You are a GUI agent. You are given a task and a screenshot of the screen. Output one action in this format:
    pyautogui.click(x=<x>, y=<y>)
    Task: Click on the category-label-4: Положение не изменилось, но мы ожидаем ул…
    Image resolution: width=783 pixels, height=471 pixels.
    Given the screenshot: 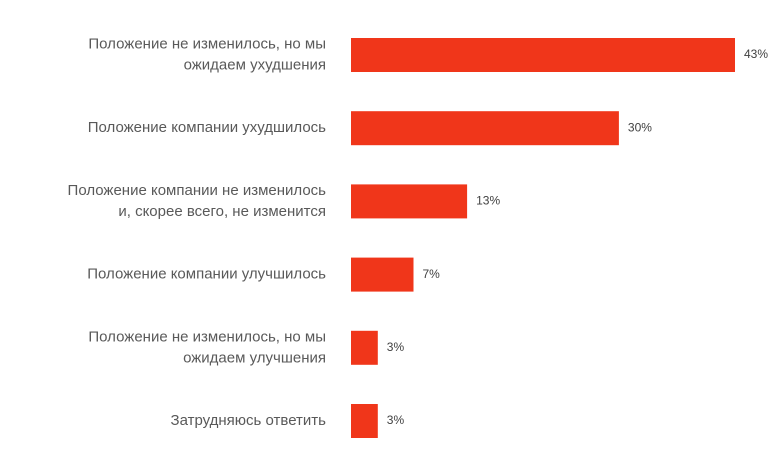 What is the action you would take?
    pyautogui.click(x=207, y=347)
    